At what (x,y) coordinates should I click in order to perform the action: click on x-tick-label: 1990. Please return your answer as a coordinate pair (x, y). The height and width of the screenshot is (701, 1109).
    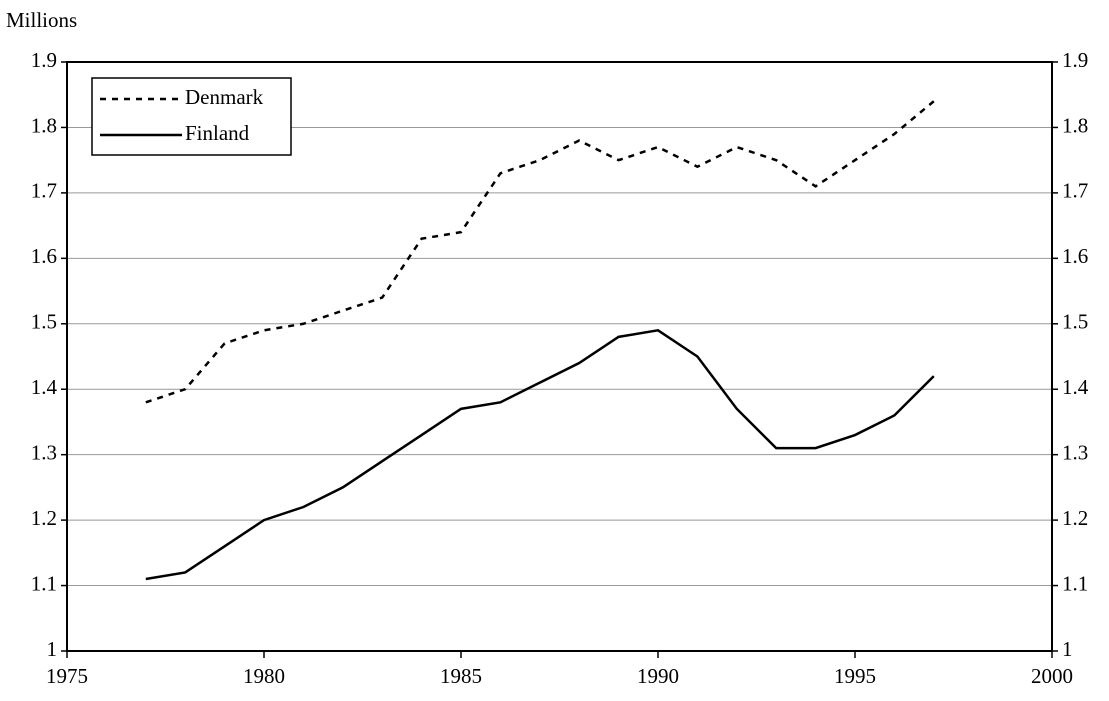
    Looking at the image, I should click on (658, 676).